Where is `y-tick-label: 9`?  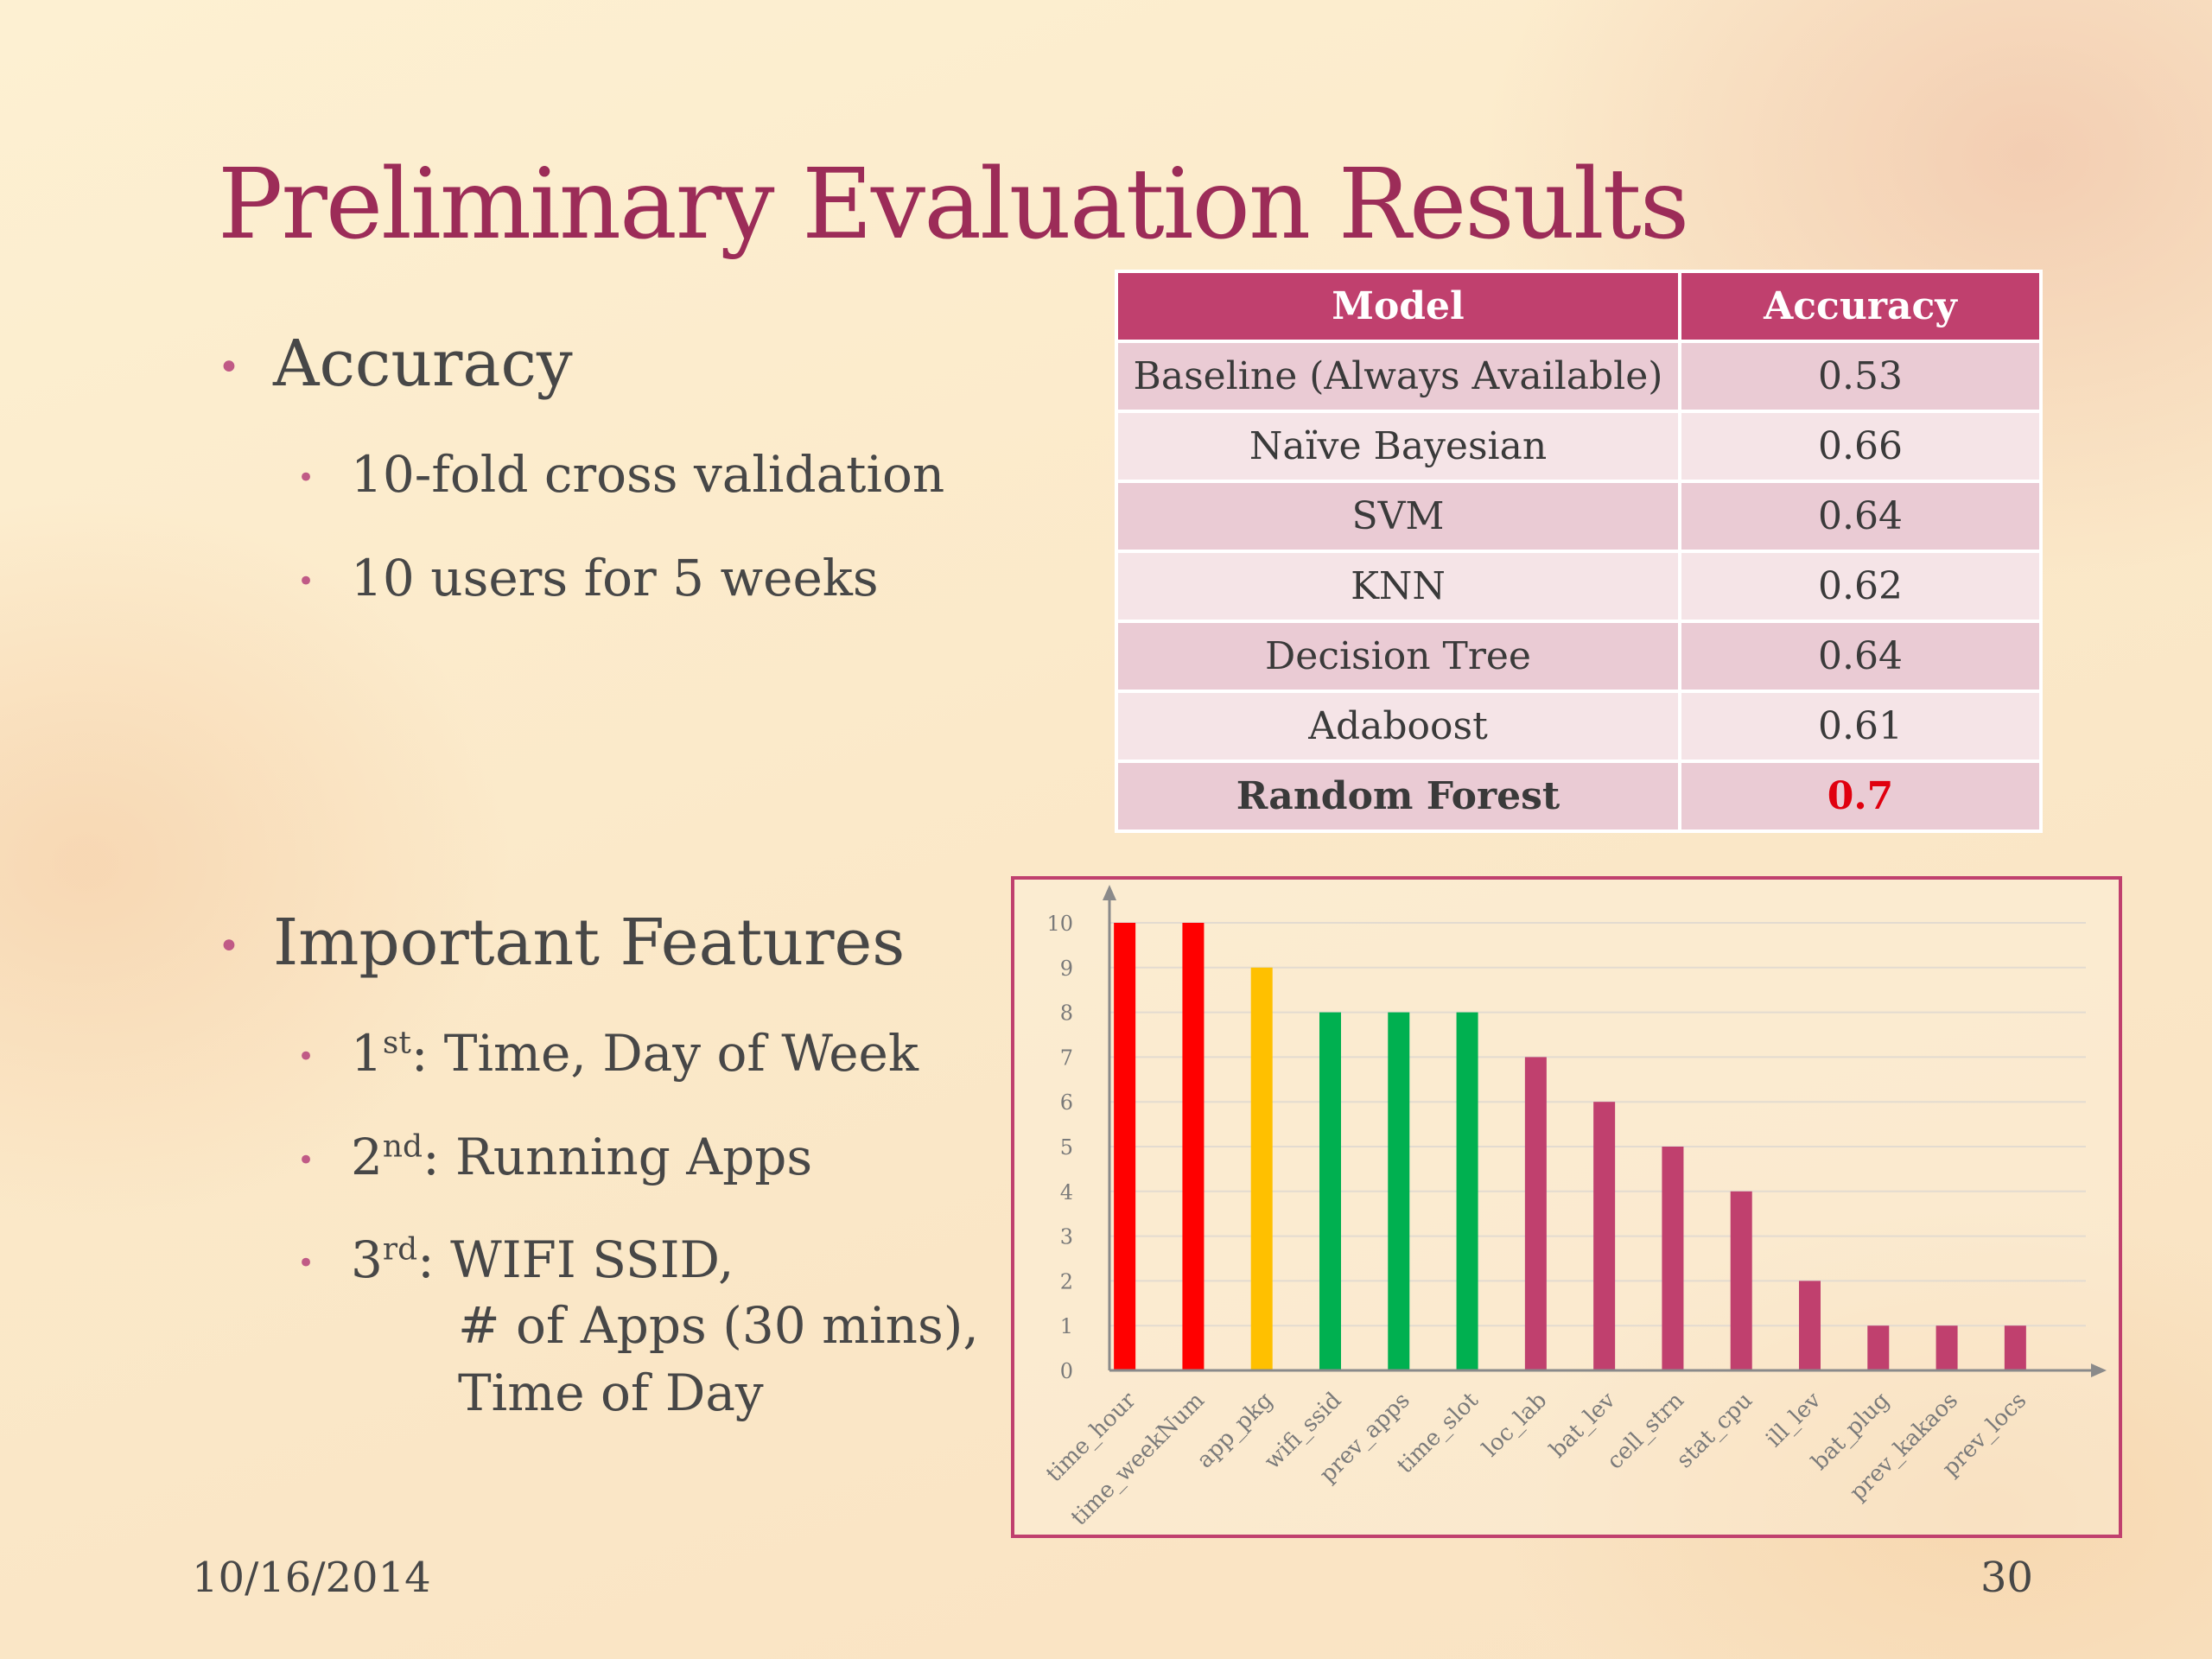 y-tick-label: 9 is located at coordinates (1066, 969).